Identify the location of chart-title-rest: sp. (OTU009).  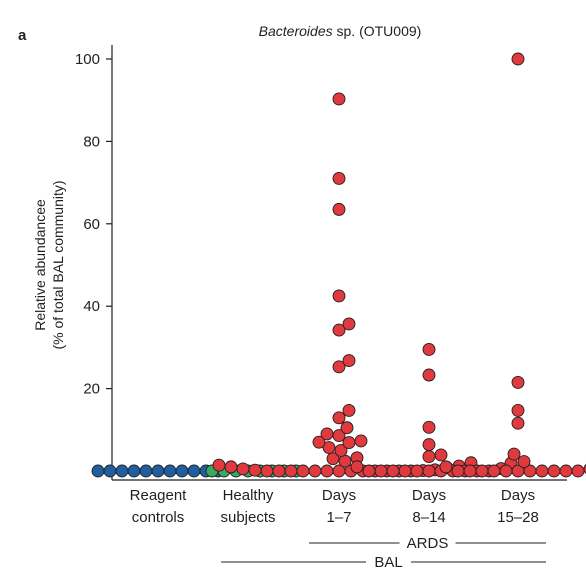
(377, 31).